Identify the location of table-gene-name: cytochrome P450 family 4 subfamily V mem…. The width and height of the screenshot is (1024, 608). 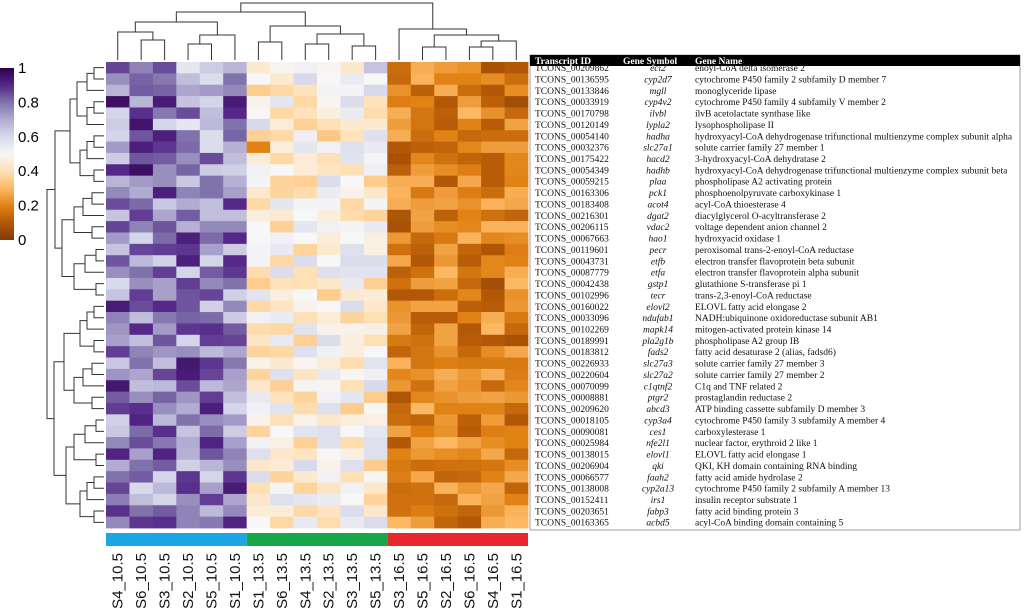
(790, 102).